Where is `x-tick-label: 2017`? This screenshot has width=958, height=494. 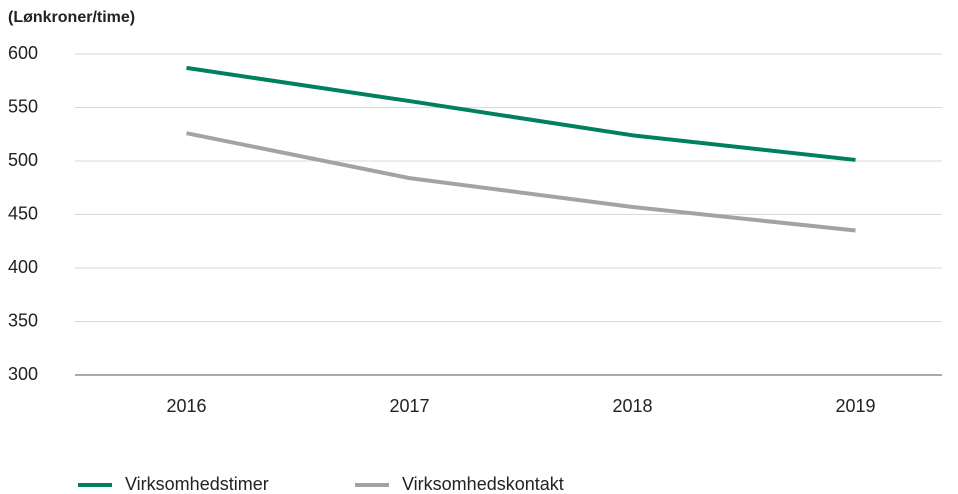
x-tick-label: 2017 is located at coordinates (409, 406).